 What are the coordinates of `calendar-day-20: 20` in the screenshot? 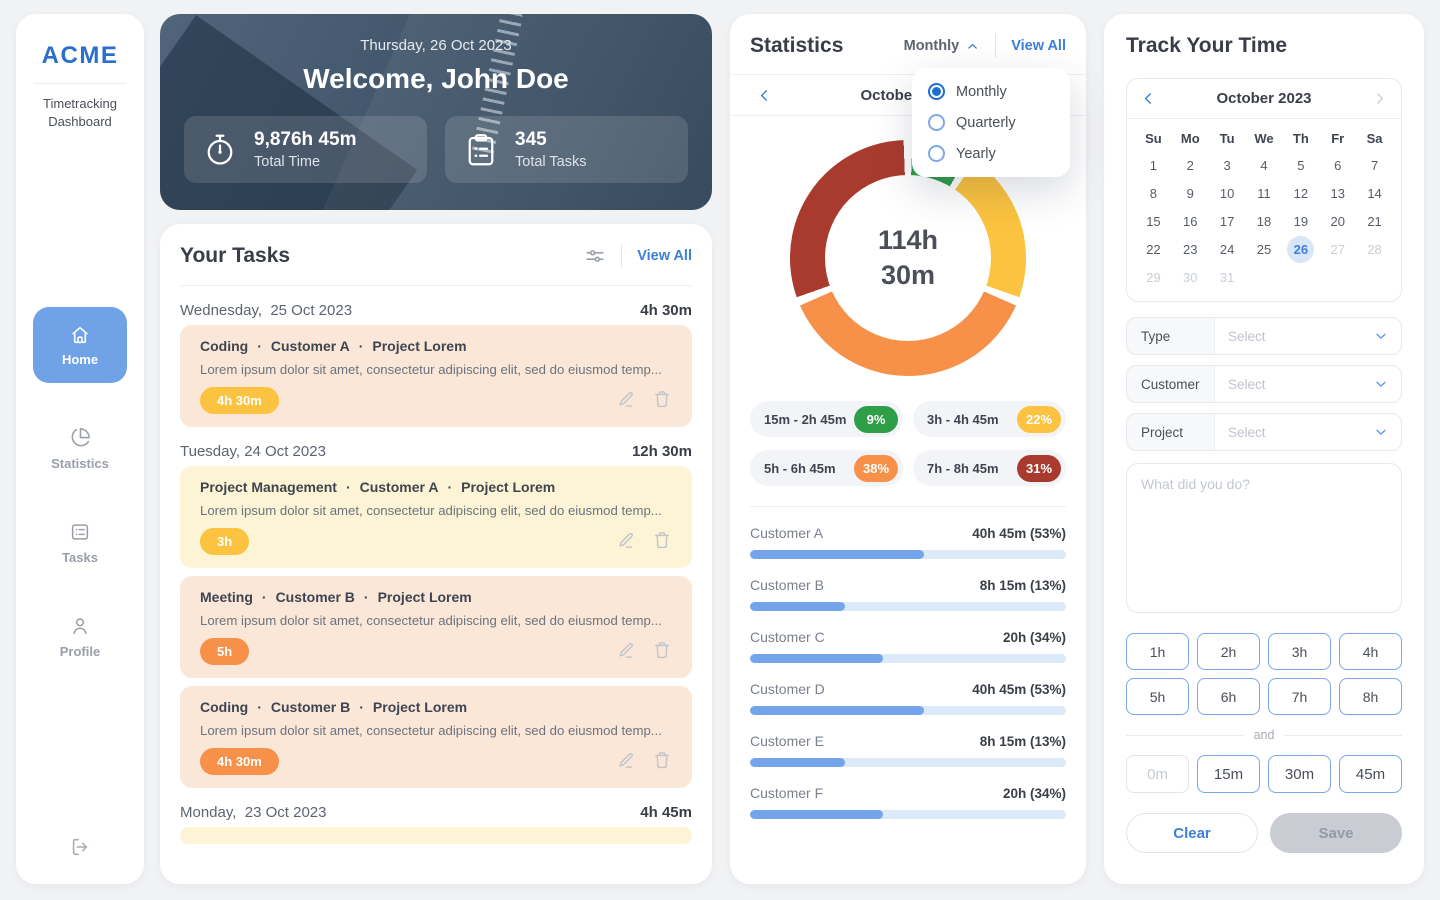 It's located at (1337, 221).